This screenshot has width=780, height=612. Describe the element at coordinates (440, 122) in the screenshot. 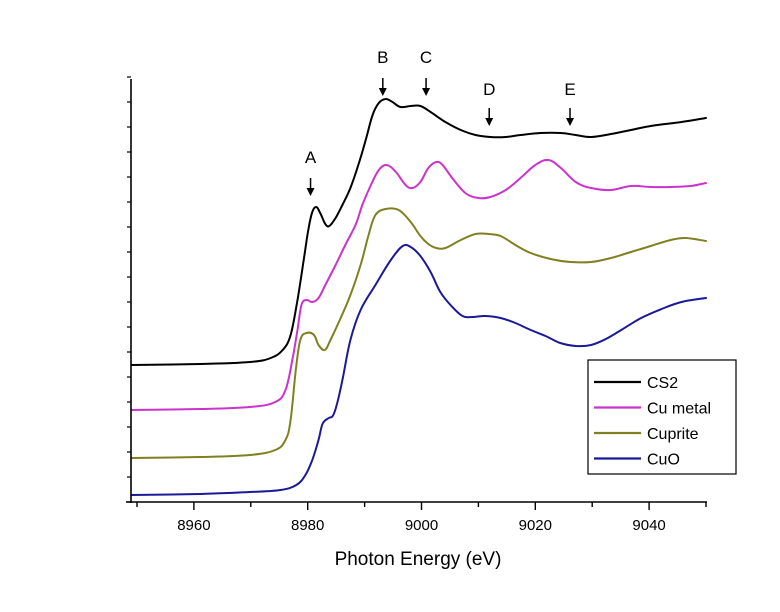

I see `annotations: A B C D E` at that location.